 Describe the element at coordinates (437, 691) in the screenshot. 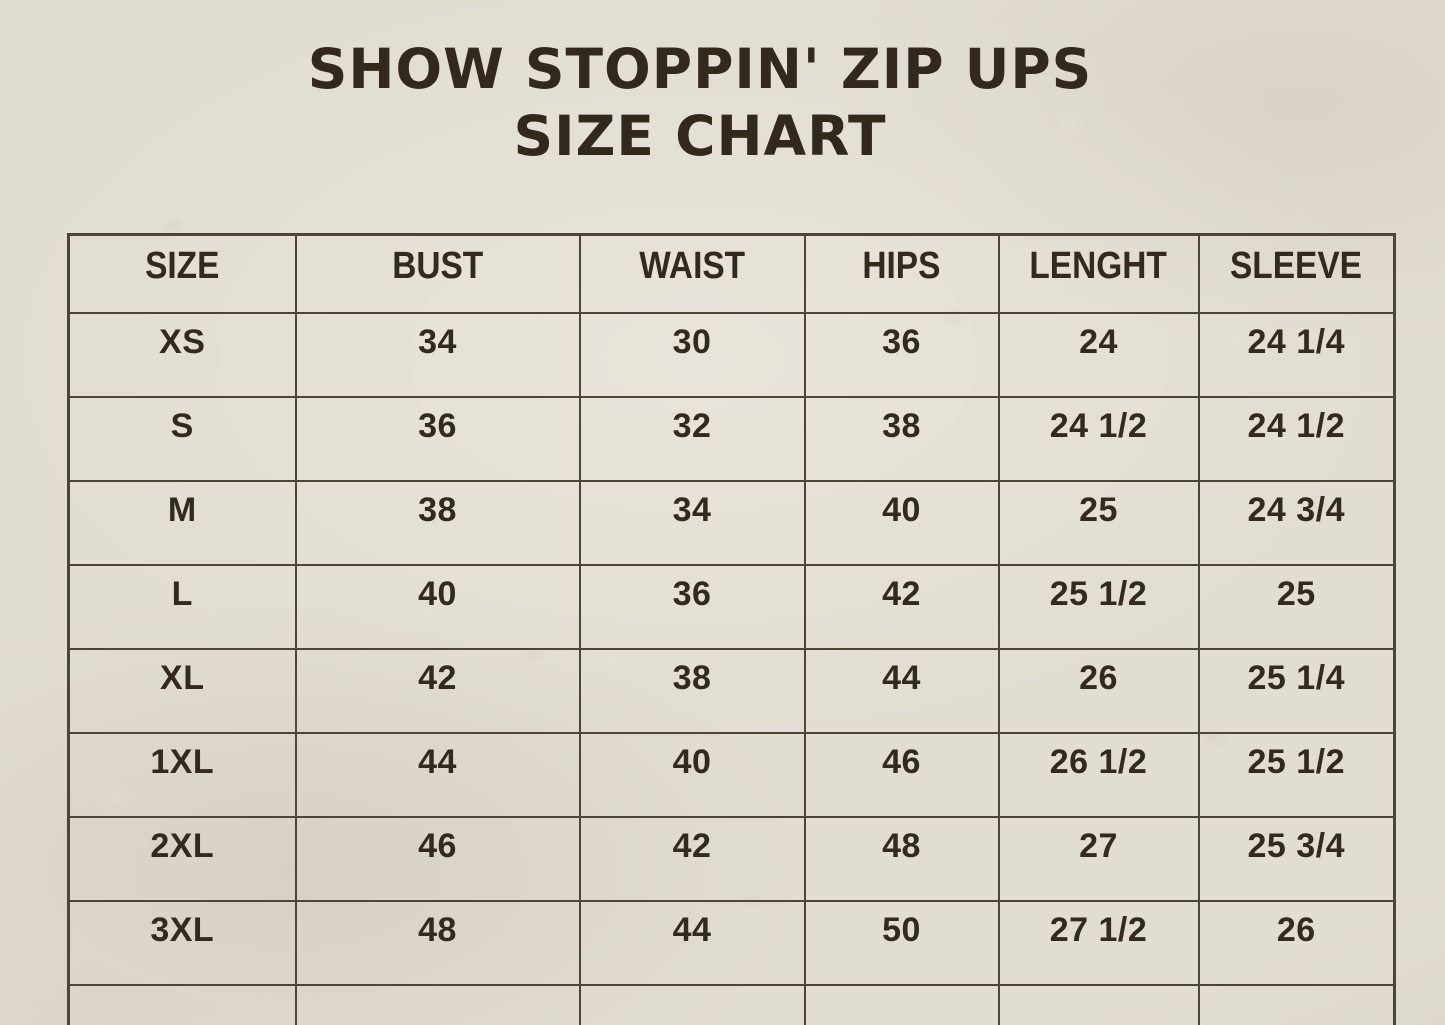

I see `cell-bust: 42` at that location.